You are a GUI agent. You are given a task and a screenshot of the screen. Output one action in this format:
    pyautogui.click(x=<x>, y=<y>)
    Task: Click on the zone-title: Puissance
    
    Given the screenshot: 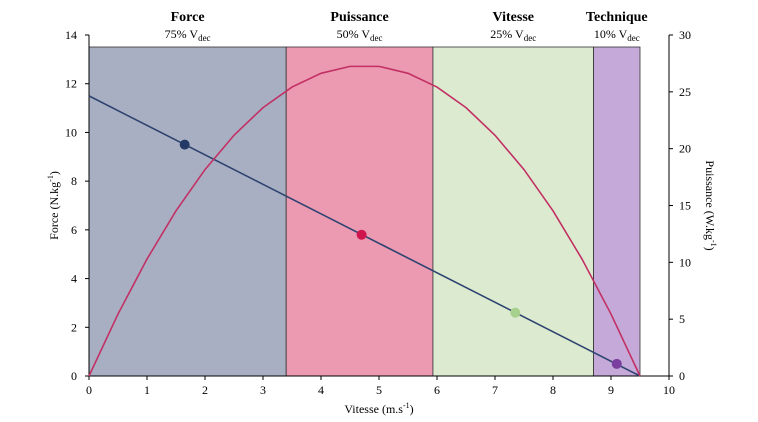 What is the action you would take?
    pyautogui.click(x=359, y=17)
    